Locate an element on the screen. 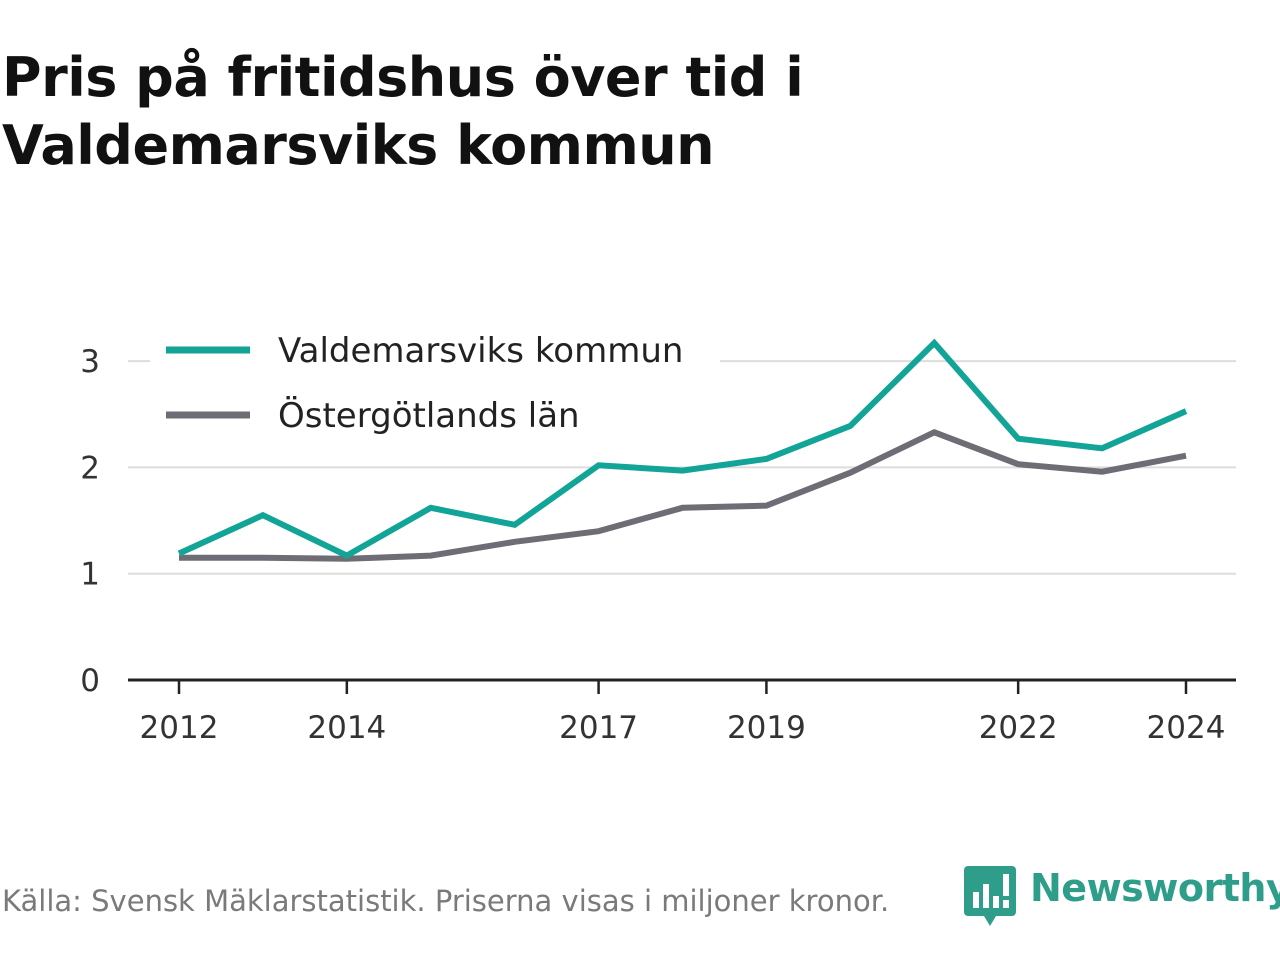  legend-label: Valdemarsviks kommun is located at coordinates (480, 351).